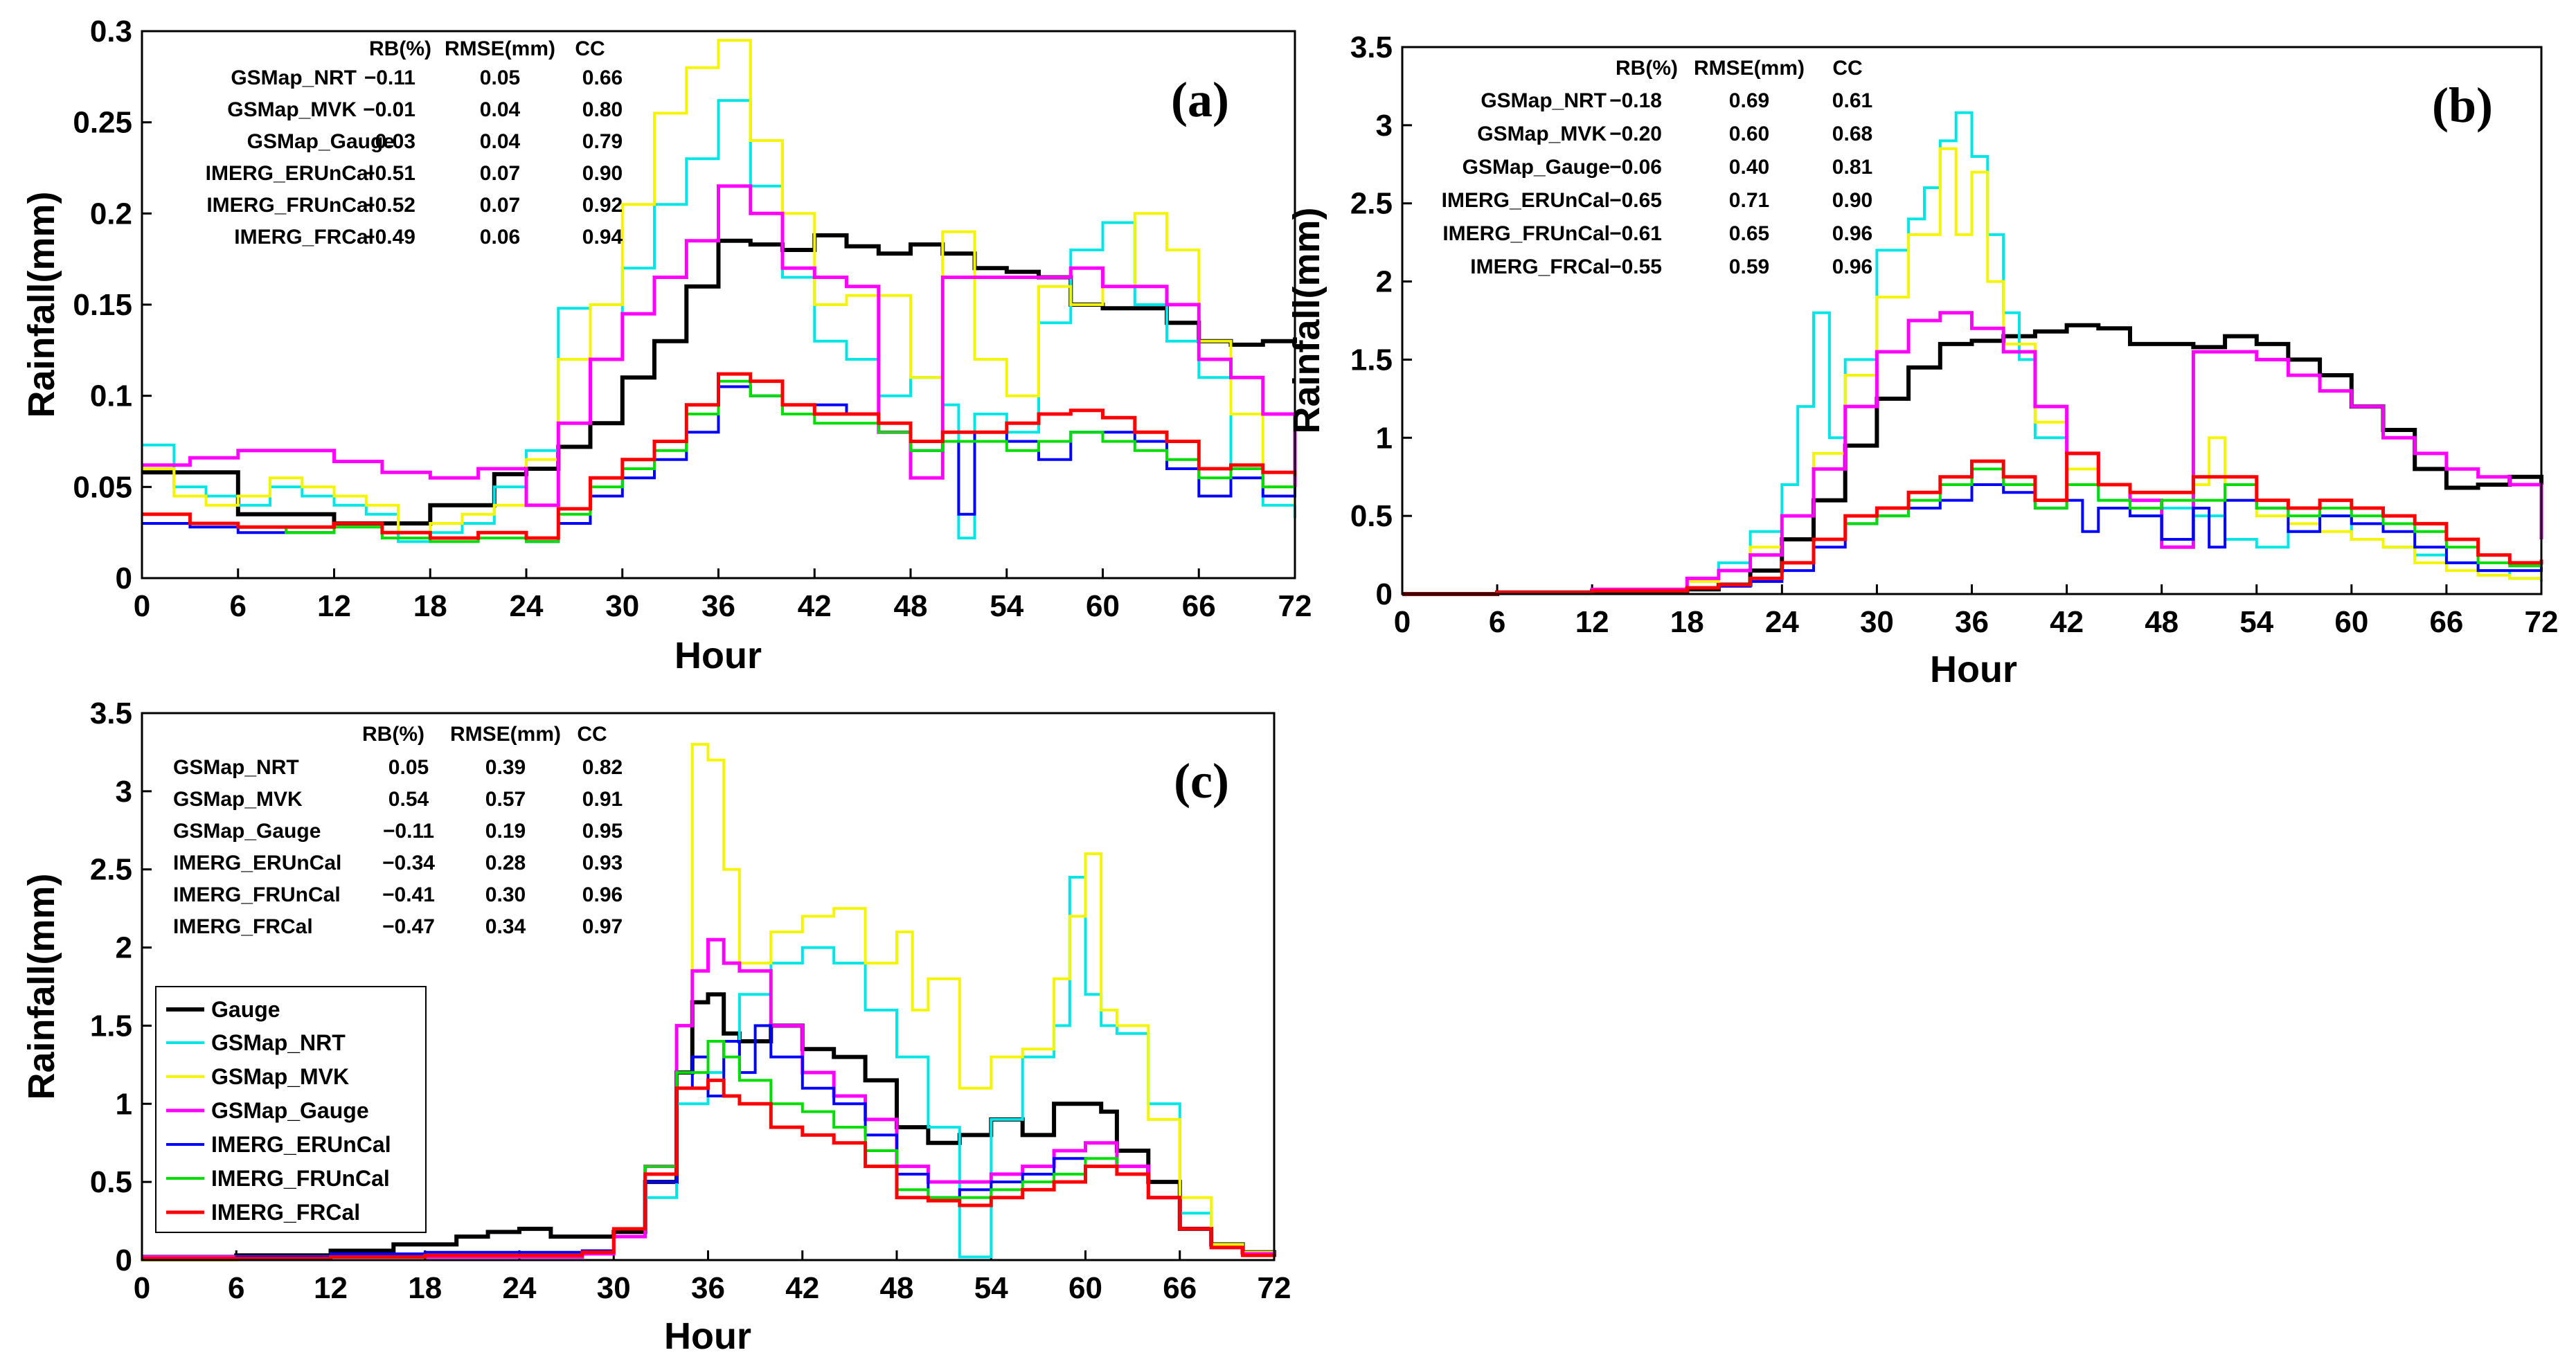  I want to click on stats-row-cc: 0.97, so click(603, 927).